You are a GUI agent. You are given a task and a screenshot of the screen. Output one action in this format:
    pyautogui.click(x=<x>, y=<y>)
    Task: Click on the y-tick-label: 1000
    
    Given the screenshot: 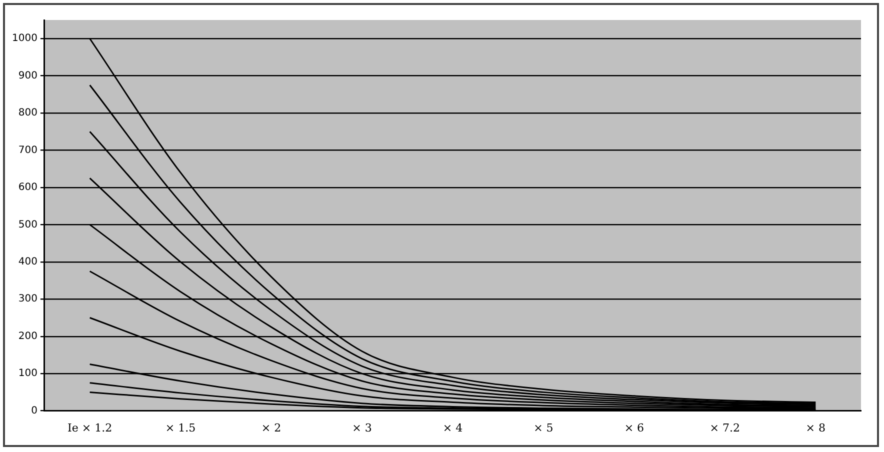 What is the action you would take?
    pyautogui.click(x=25, y=38)
    